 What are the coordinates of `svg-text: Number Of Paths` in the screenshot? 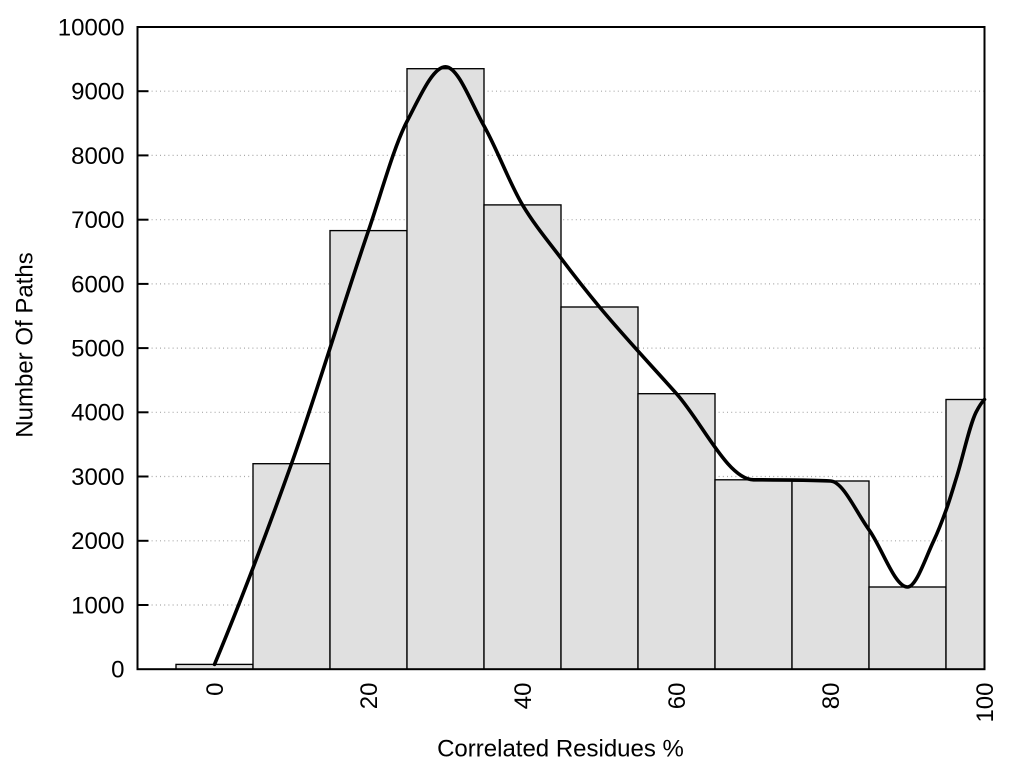 It's located at (25, 344).